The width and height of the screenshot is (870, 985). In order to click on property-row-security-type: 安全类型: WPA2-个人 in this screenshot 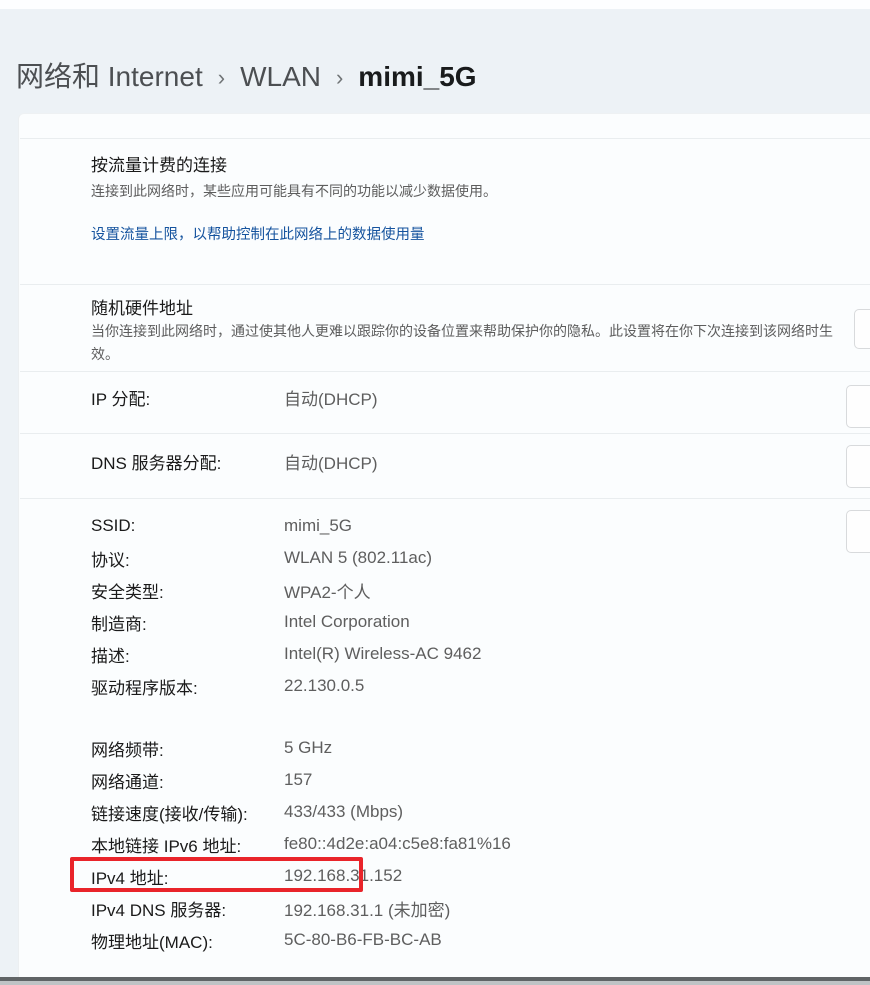, I will do `click(480, 590)`.